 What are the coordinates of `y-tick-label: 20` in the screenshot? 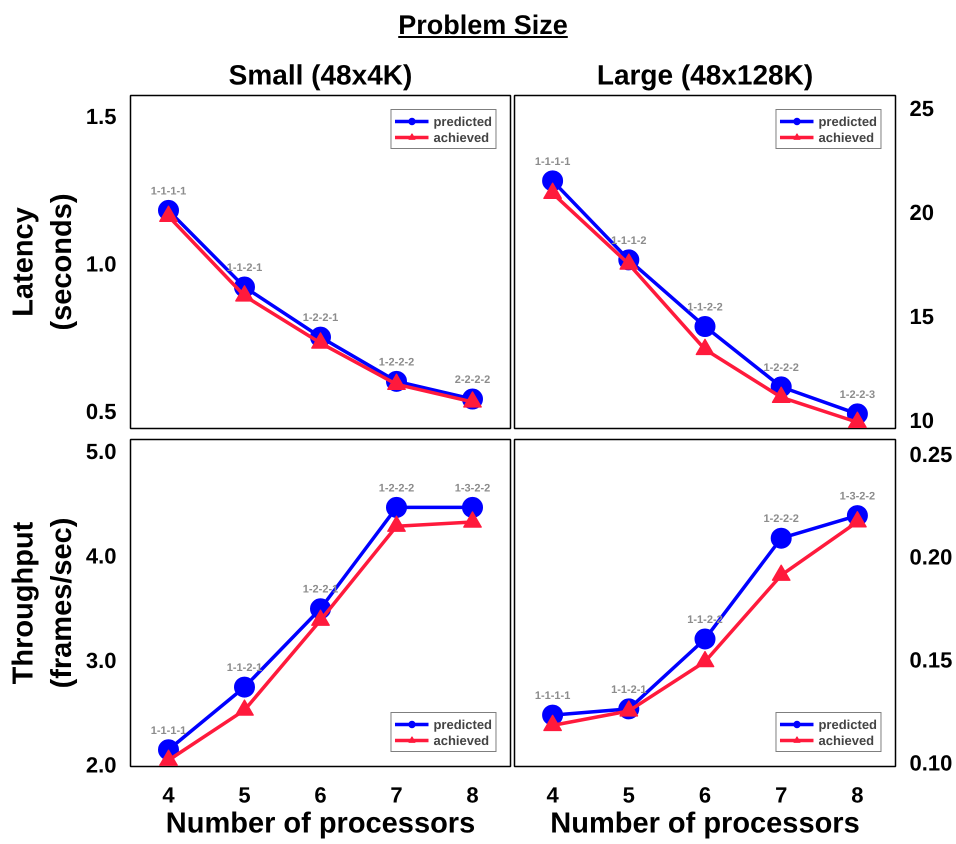 It's located at (922, 213).